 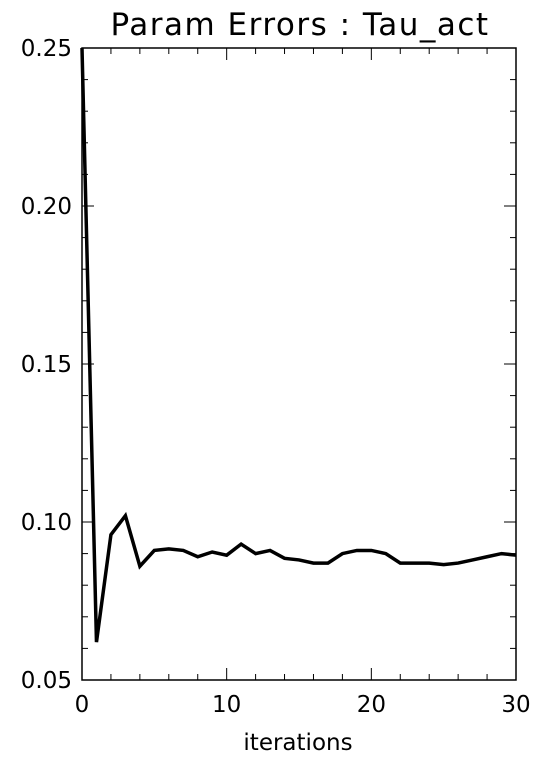 I want to click on x-axis-label: iterations, so click(x=297, y=743).